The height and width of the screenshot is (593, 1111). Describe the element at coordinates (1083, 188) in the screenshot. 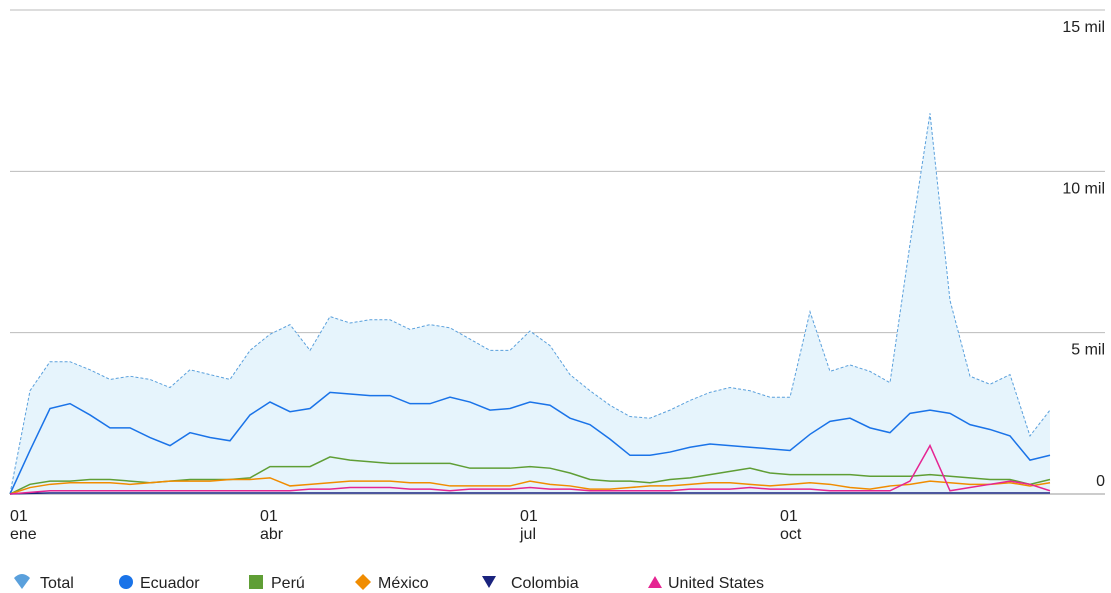

I see `y-tick-label: 10 mil` at that location.